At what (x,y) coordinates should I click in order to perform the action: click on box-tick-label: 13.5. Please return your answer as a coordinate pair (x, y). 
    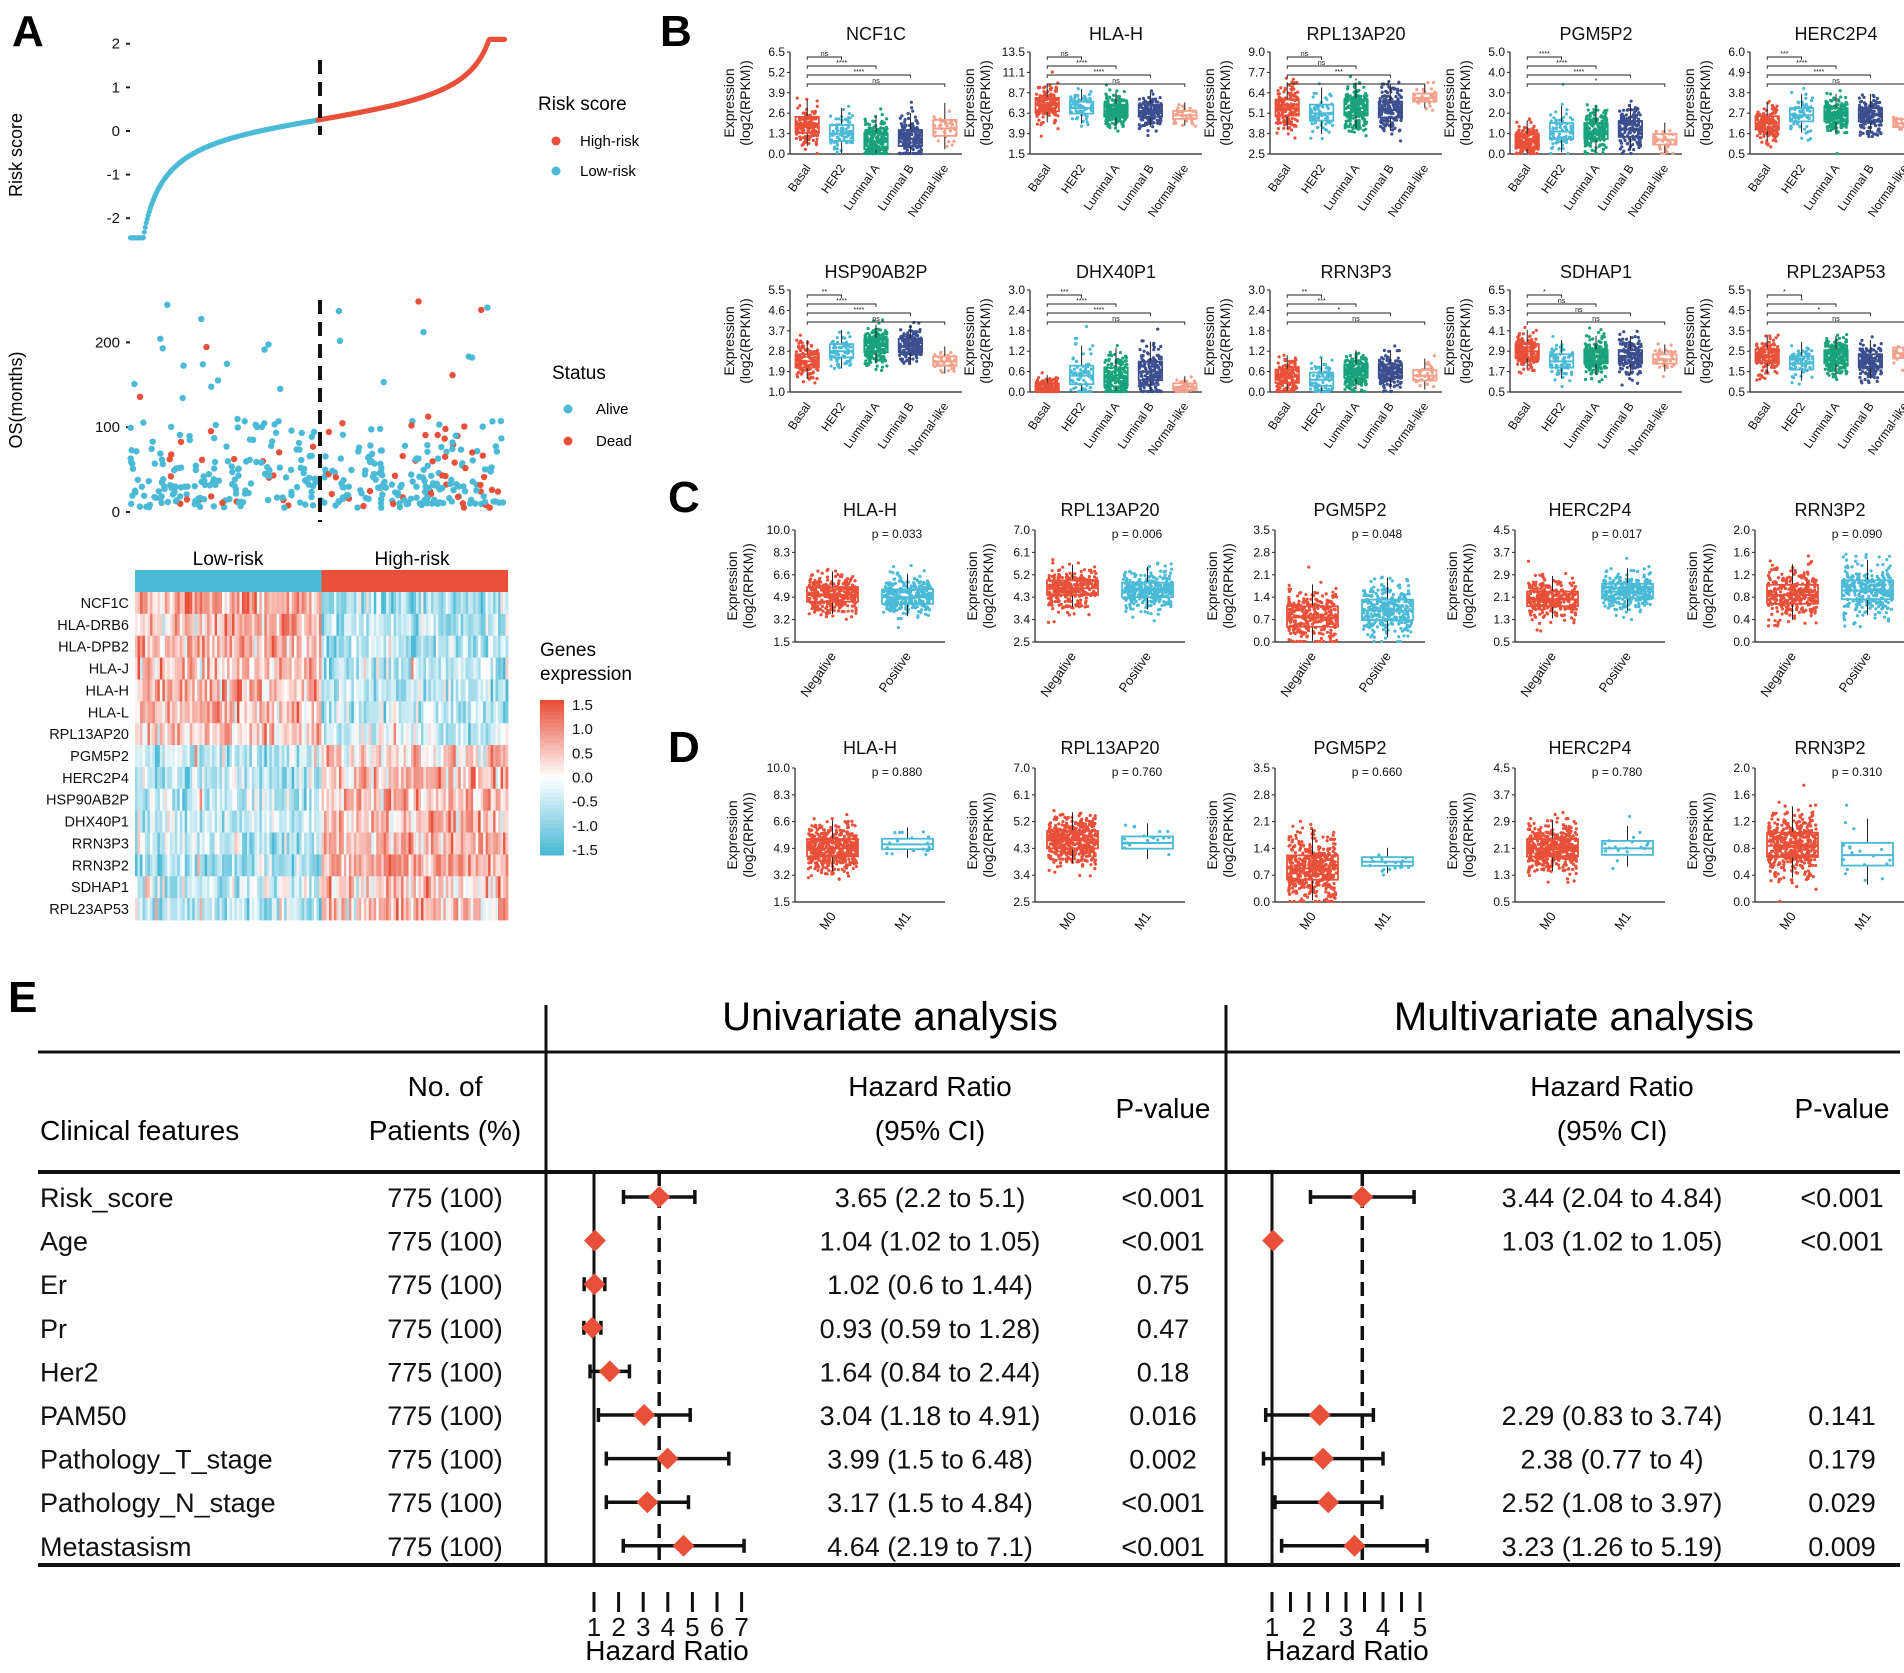
    Looking at the image, I should click on (1014, 52).